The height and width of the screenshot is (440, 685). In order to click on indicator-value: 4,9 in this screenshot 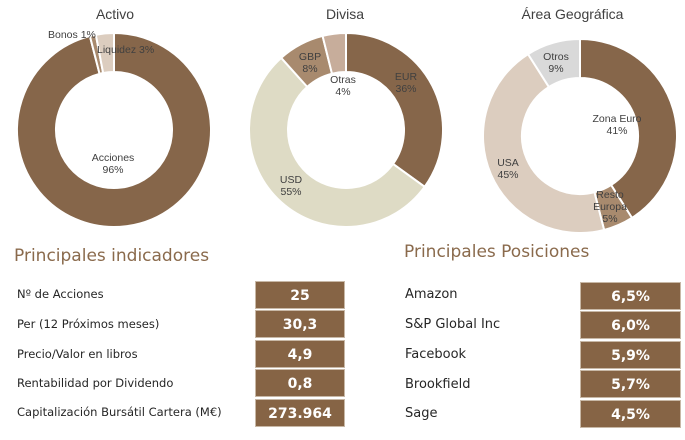, I will do `click(300, 354)`.